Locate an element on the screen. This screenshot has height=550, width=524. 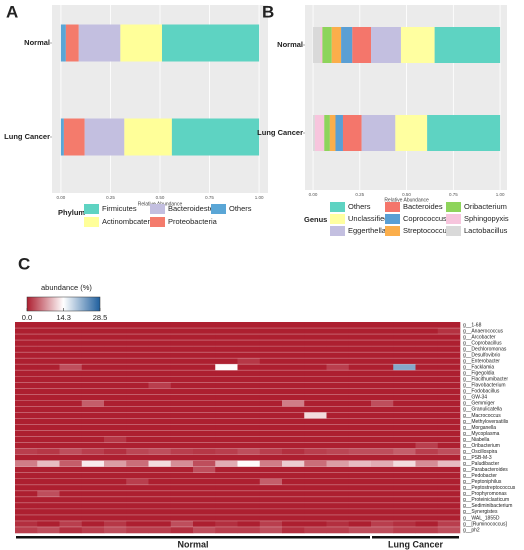
row-label: g__Oscillospira is located at coordinates (480, 452).